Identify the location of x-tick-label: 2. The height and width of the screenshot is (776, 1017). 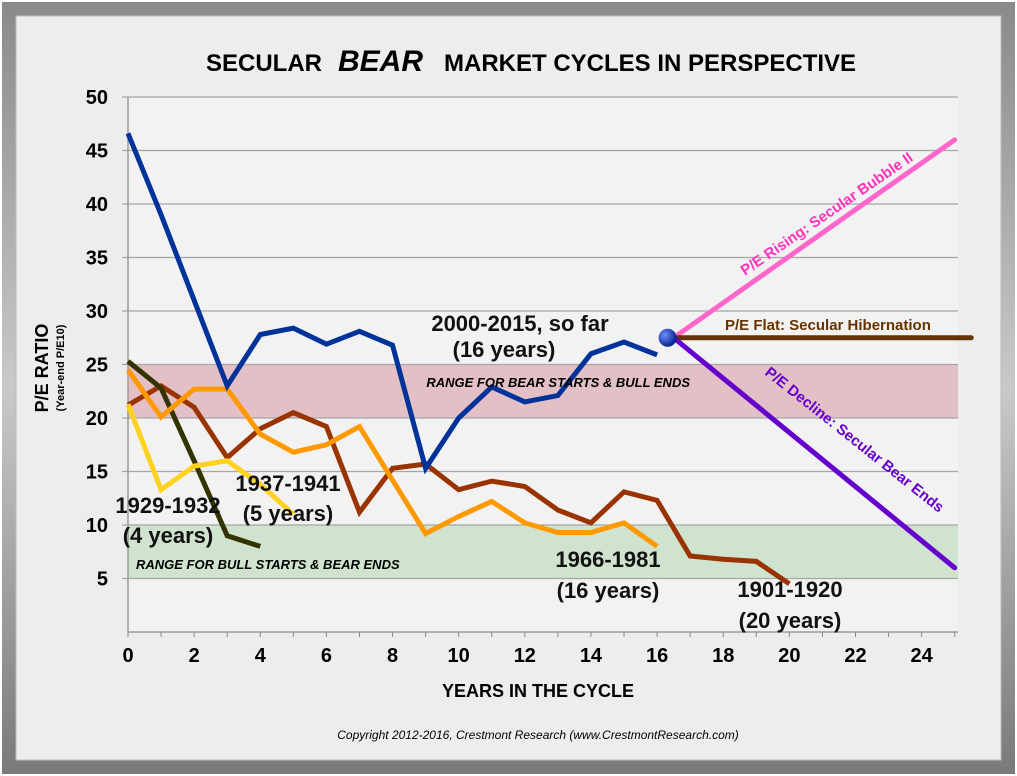
(194, 656).